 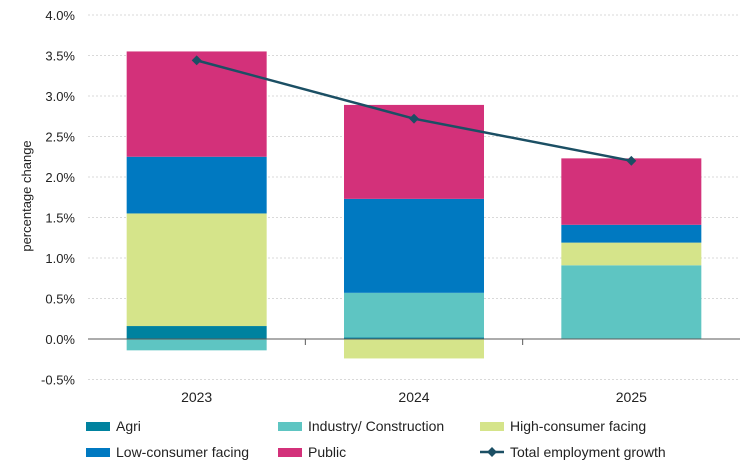 I want to click on legend-line-marker, so click(x=492, y=452).